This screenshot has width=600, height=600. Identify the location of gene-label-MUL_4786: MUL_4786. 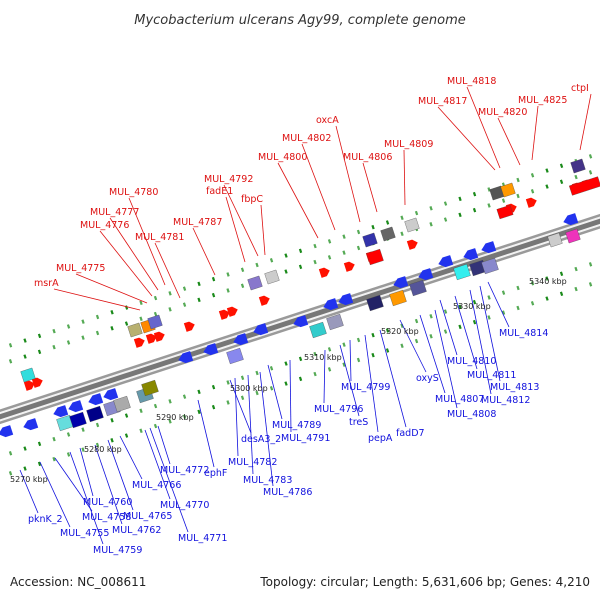
(287, 492).